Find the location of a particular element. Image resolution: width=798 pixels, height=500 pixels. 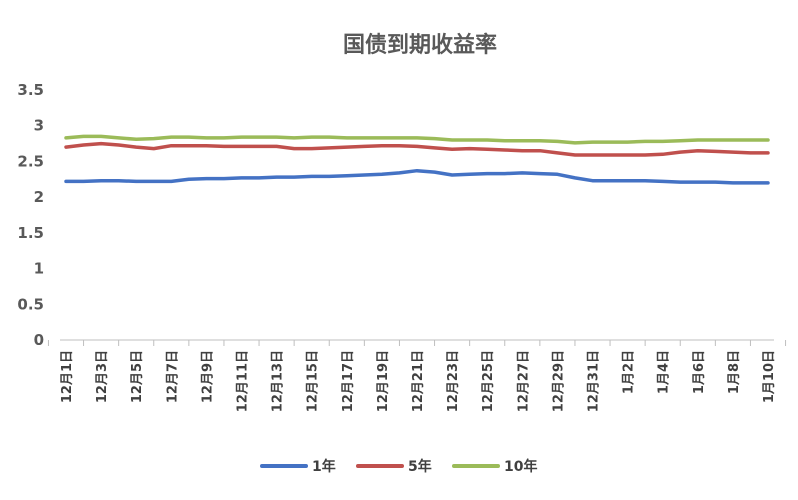

x-tick-label: 12月3日 is located at coordinates (102, 376).